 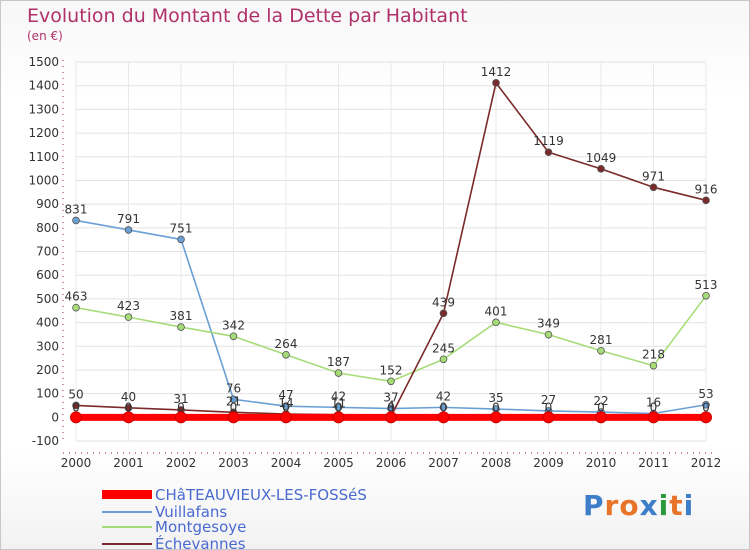 I want to click on legend-swatch, so click(x=127, y=494).